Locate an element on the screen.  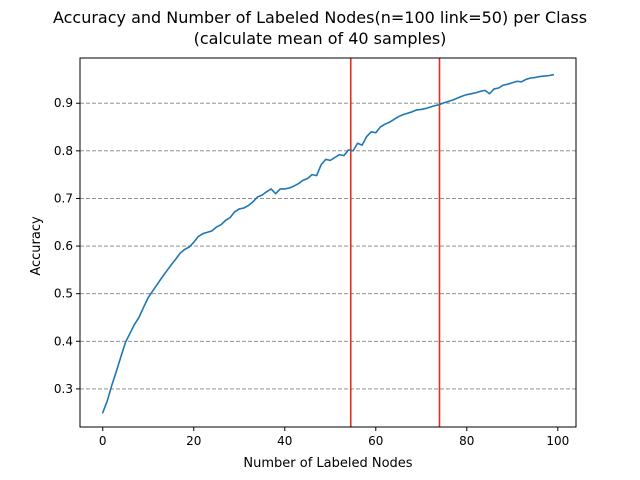
y-ticks: 0.3 0.4 0.5 0.6 0.7 0.8 0.9 is located at coordinates (67, 246).